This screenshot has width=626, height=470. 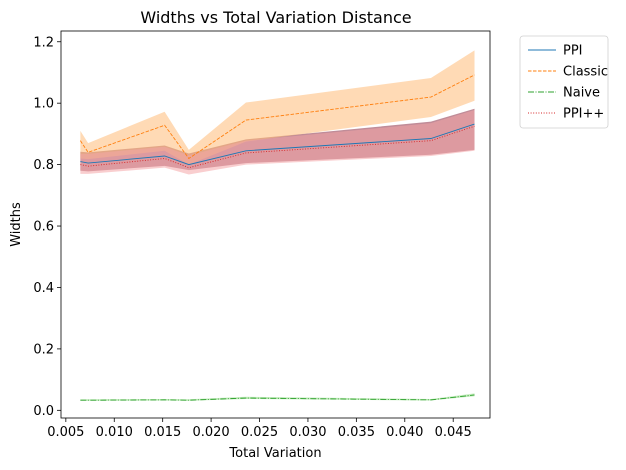 I want to click on band-ppiplusplus, so click(x=277, y=142).